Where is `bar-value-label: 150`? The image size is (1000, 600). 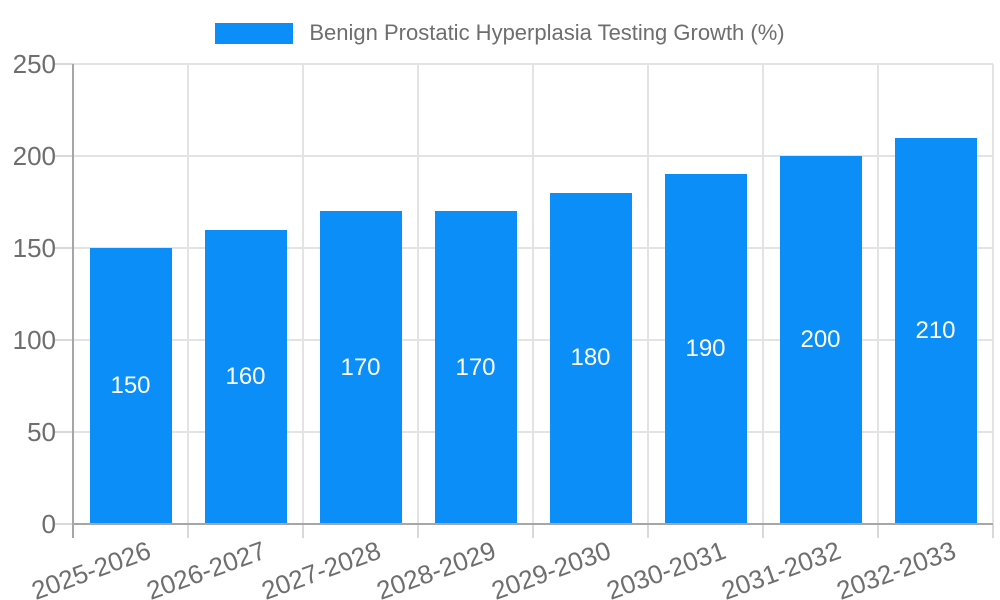
bar-value-label: 150 is located at coordinates (130, 385).